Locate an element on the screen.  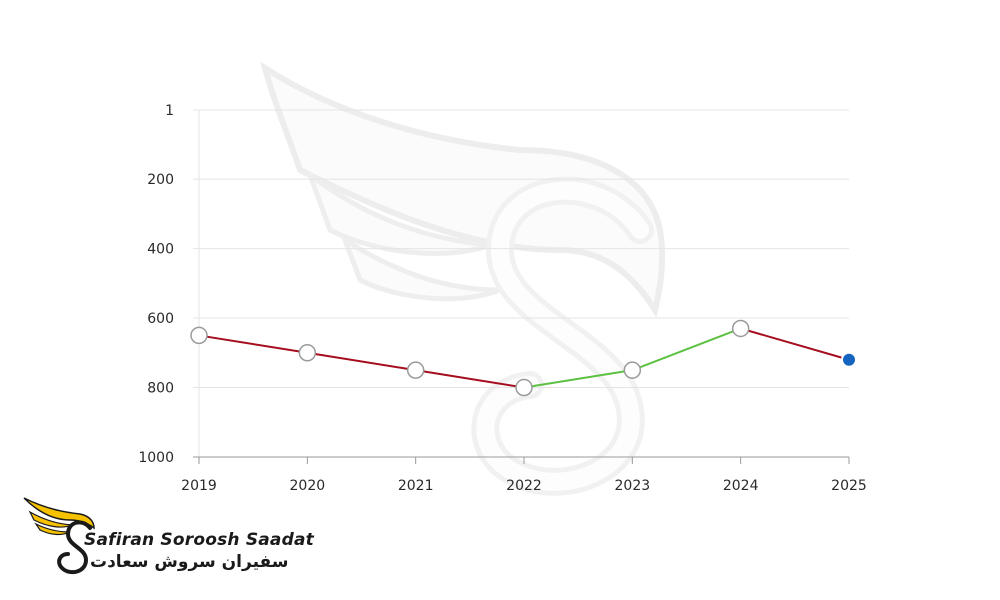
x-tick-label: 2020 is located at coordinates (308, 486).